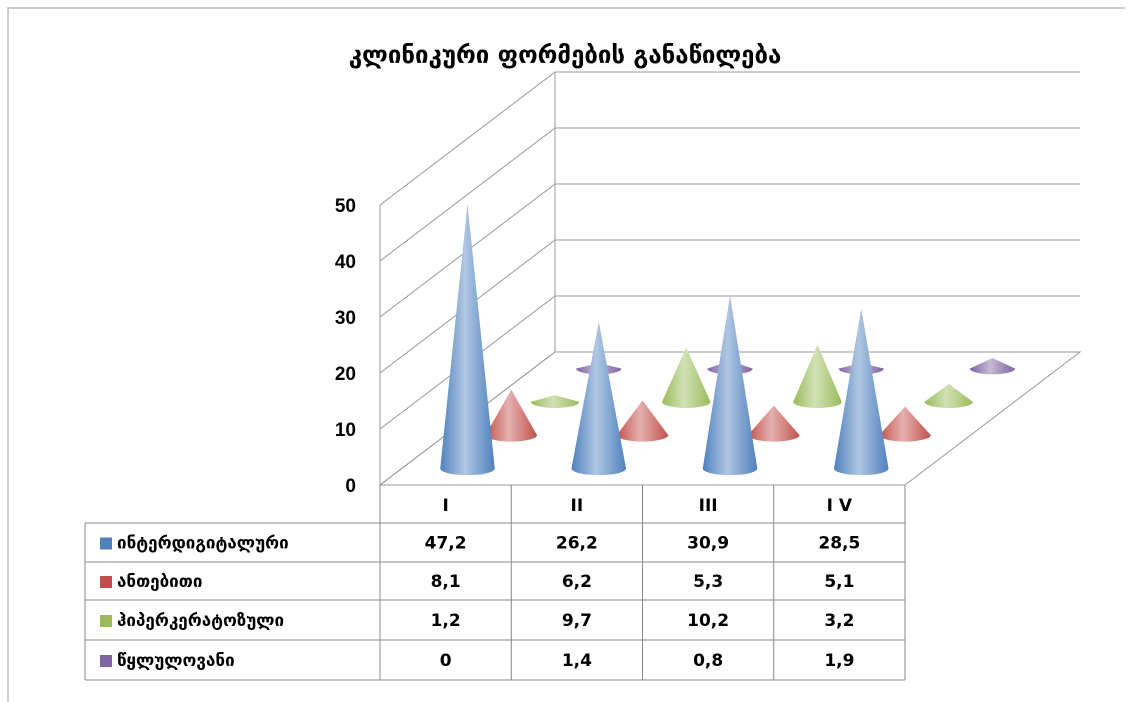 The image size is (1133, 702). Describe the element at coordinates (577, 544) in the screenshot. I see `value-label: 26,2` at that location.